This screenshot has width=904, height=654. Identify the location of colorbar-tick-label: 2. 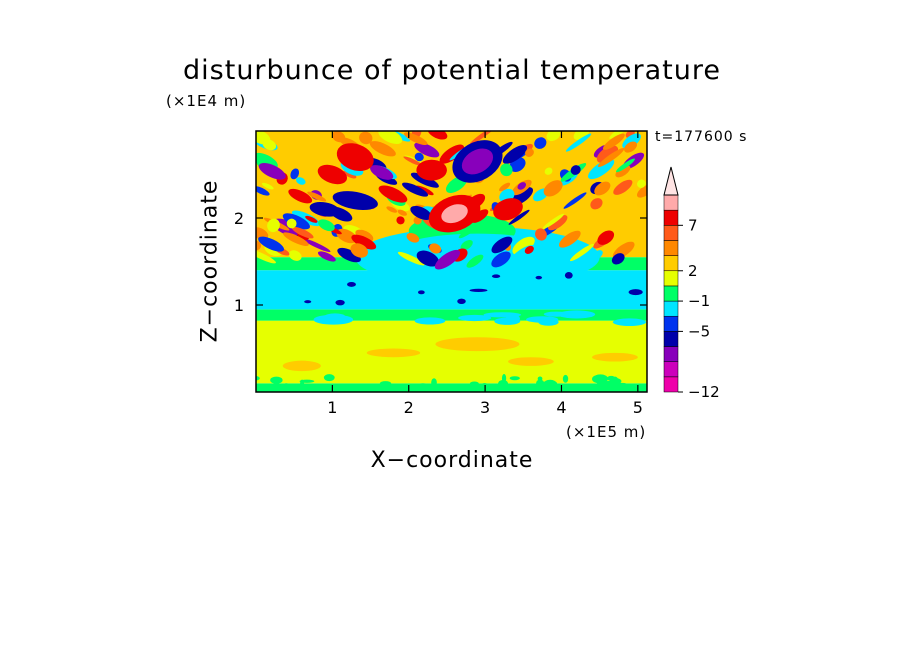
(693, 271).